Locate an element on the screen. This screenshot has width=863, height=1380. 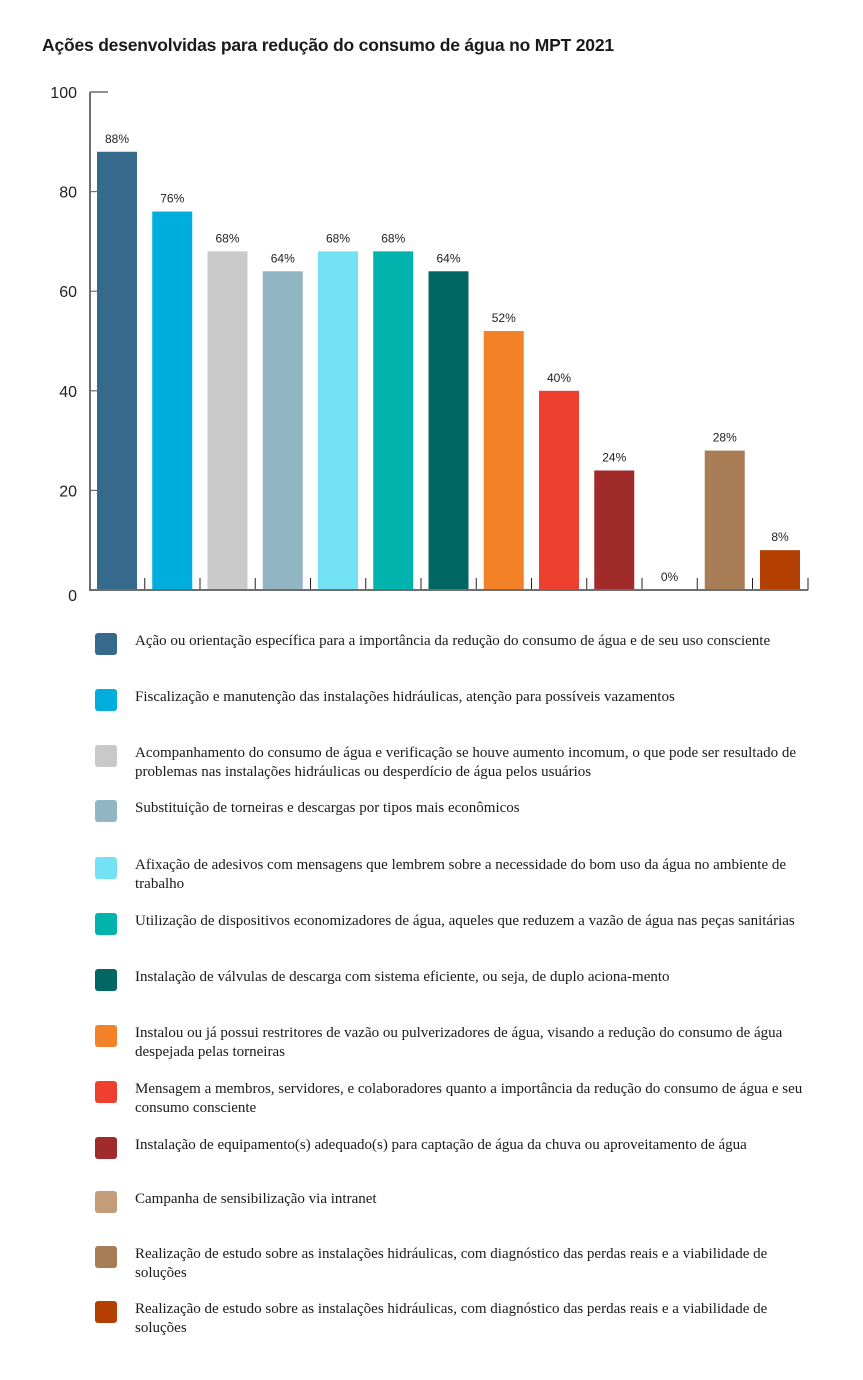
legend-label: Campanha de sensibilização via intranet is located at coordinates (256, 1199).